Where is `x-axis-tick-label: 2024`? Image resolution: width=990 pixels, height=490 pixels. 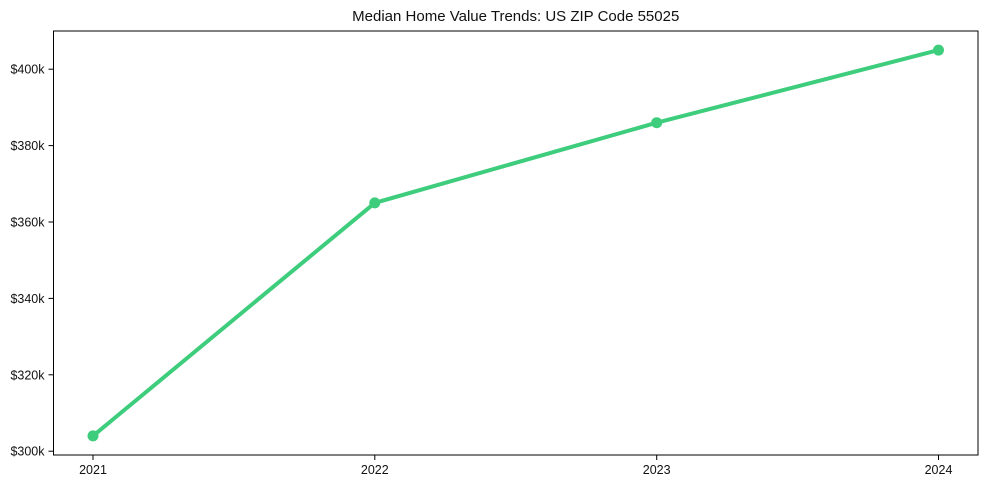
x-axis-tick-label: 2024 is located at coordinates (939, 470).